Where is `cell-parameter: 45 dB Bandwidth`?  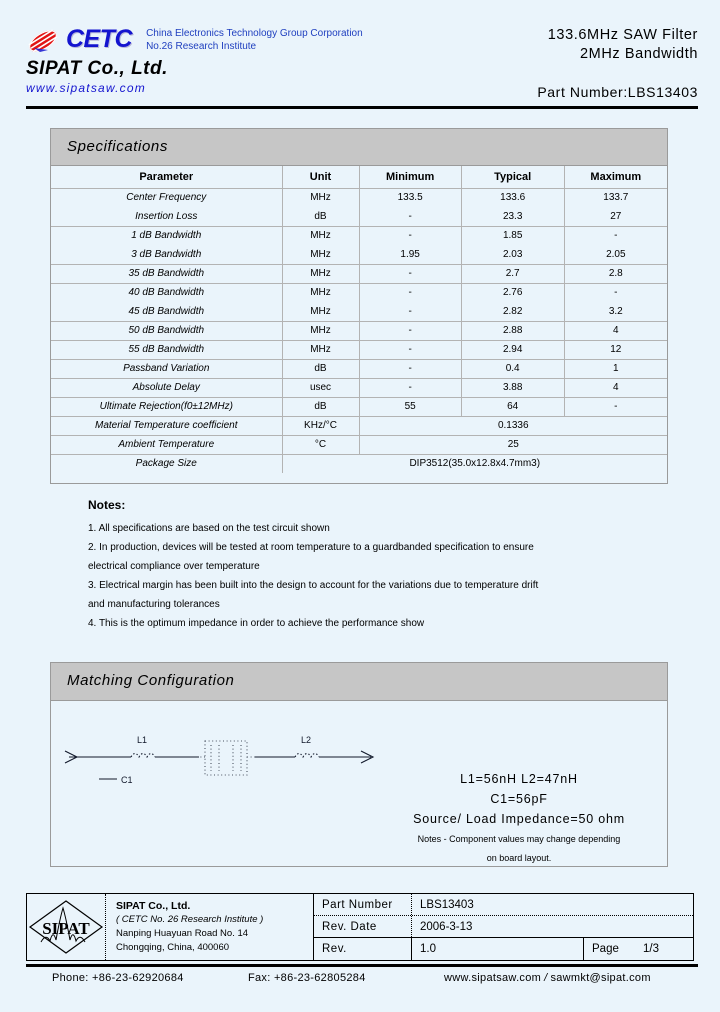
cell-parameter: 45 dB Bandwidth is located at coordinates (167, 312).